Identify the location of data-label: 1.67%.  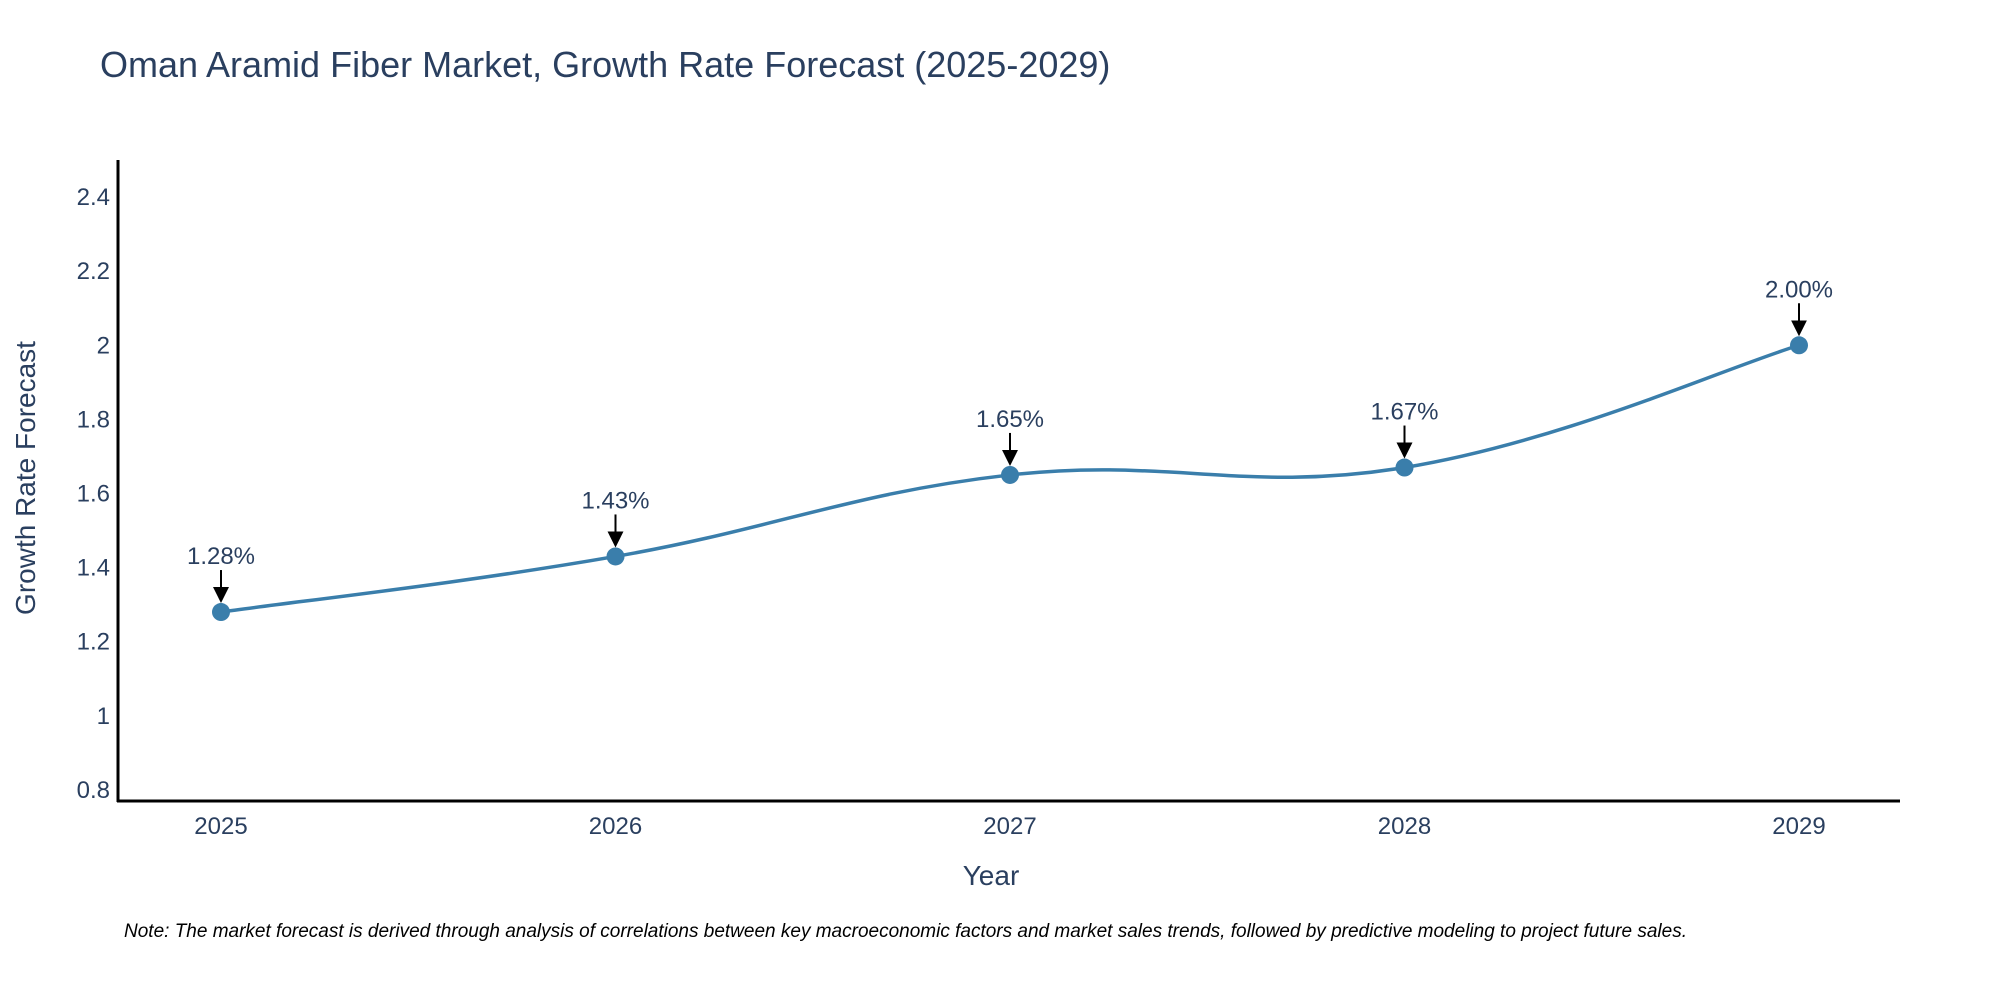
(1404, 412).